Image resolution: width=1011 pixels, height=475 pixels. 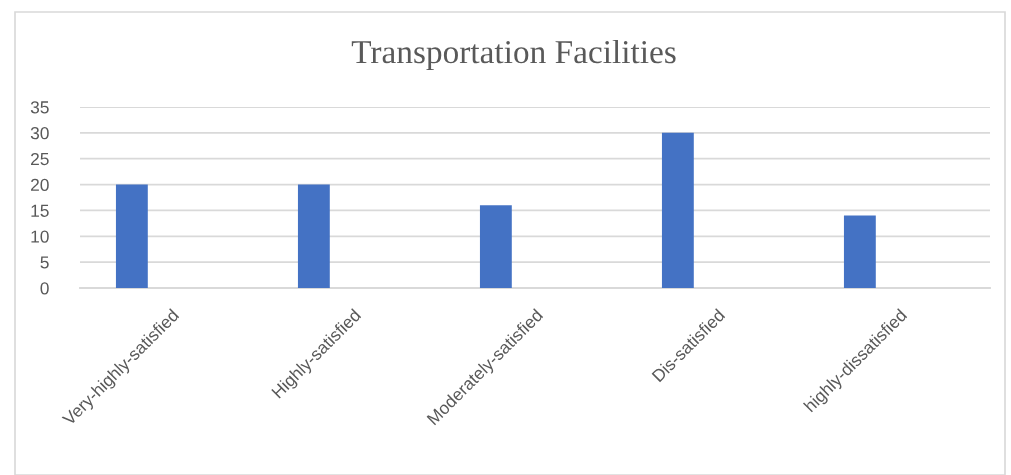 What do you see at coordinates (40, 185) in the screenshot?
I see `y-tick-label: 20` at bounding box center [40, 185].